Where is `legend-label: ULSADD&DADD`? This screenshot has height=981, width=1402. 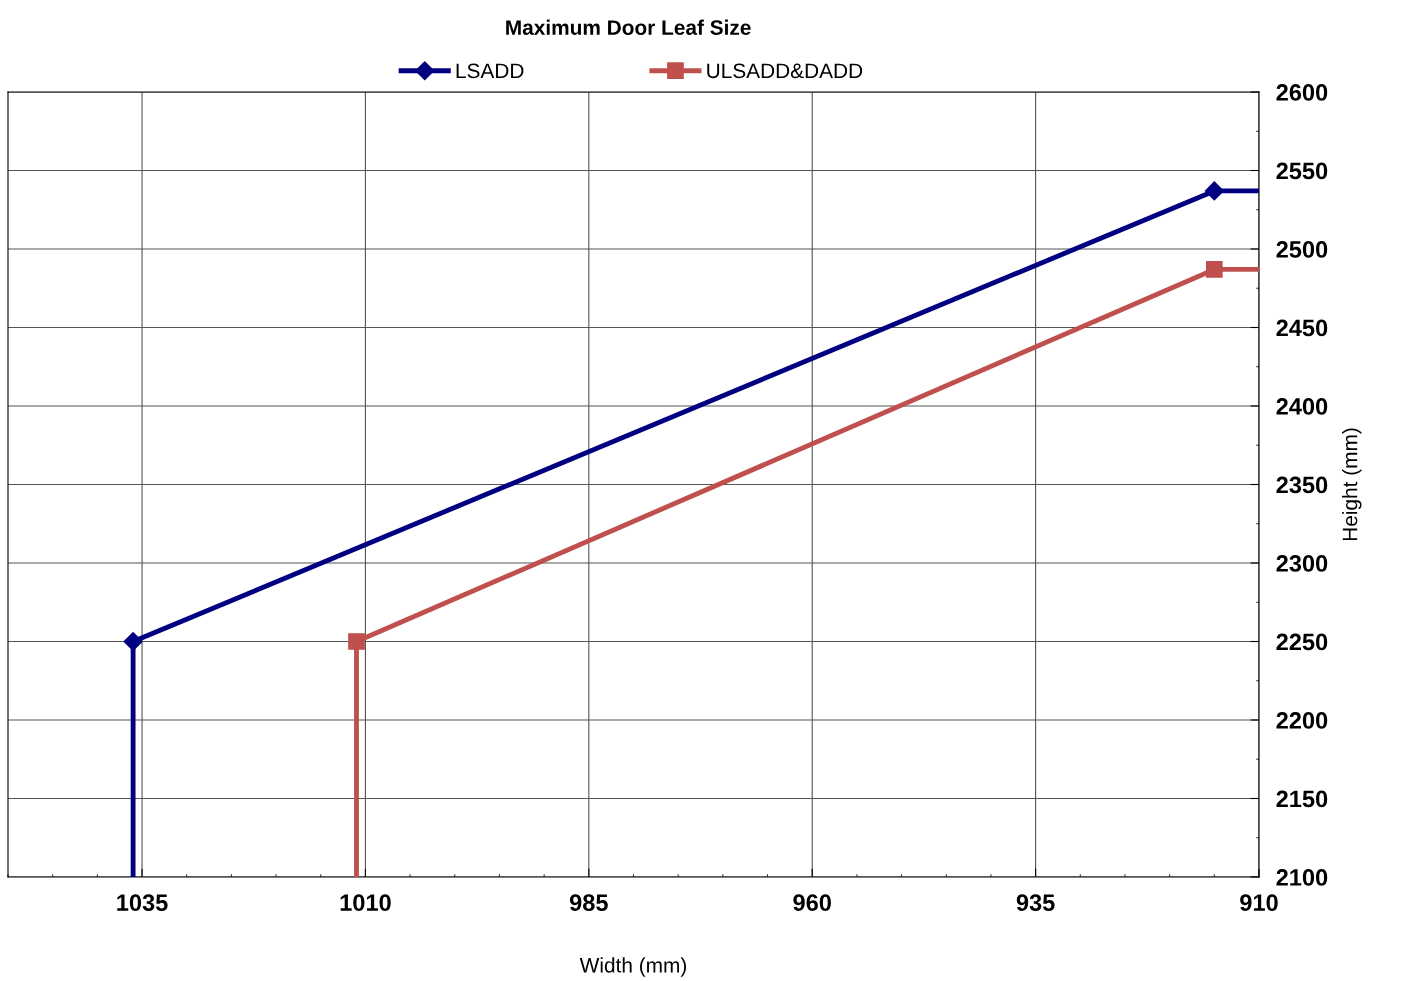 legend-label: ULSADD&DADD is located at coordinates (785, 71).